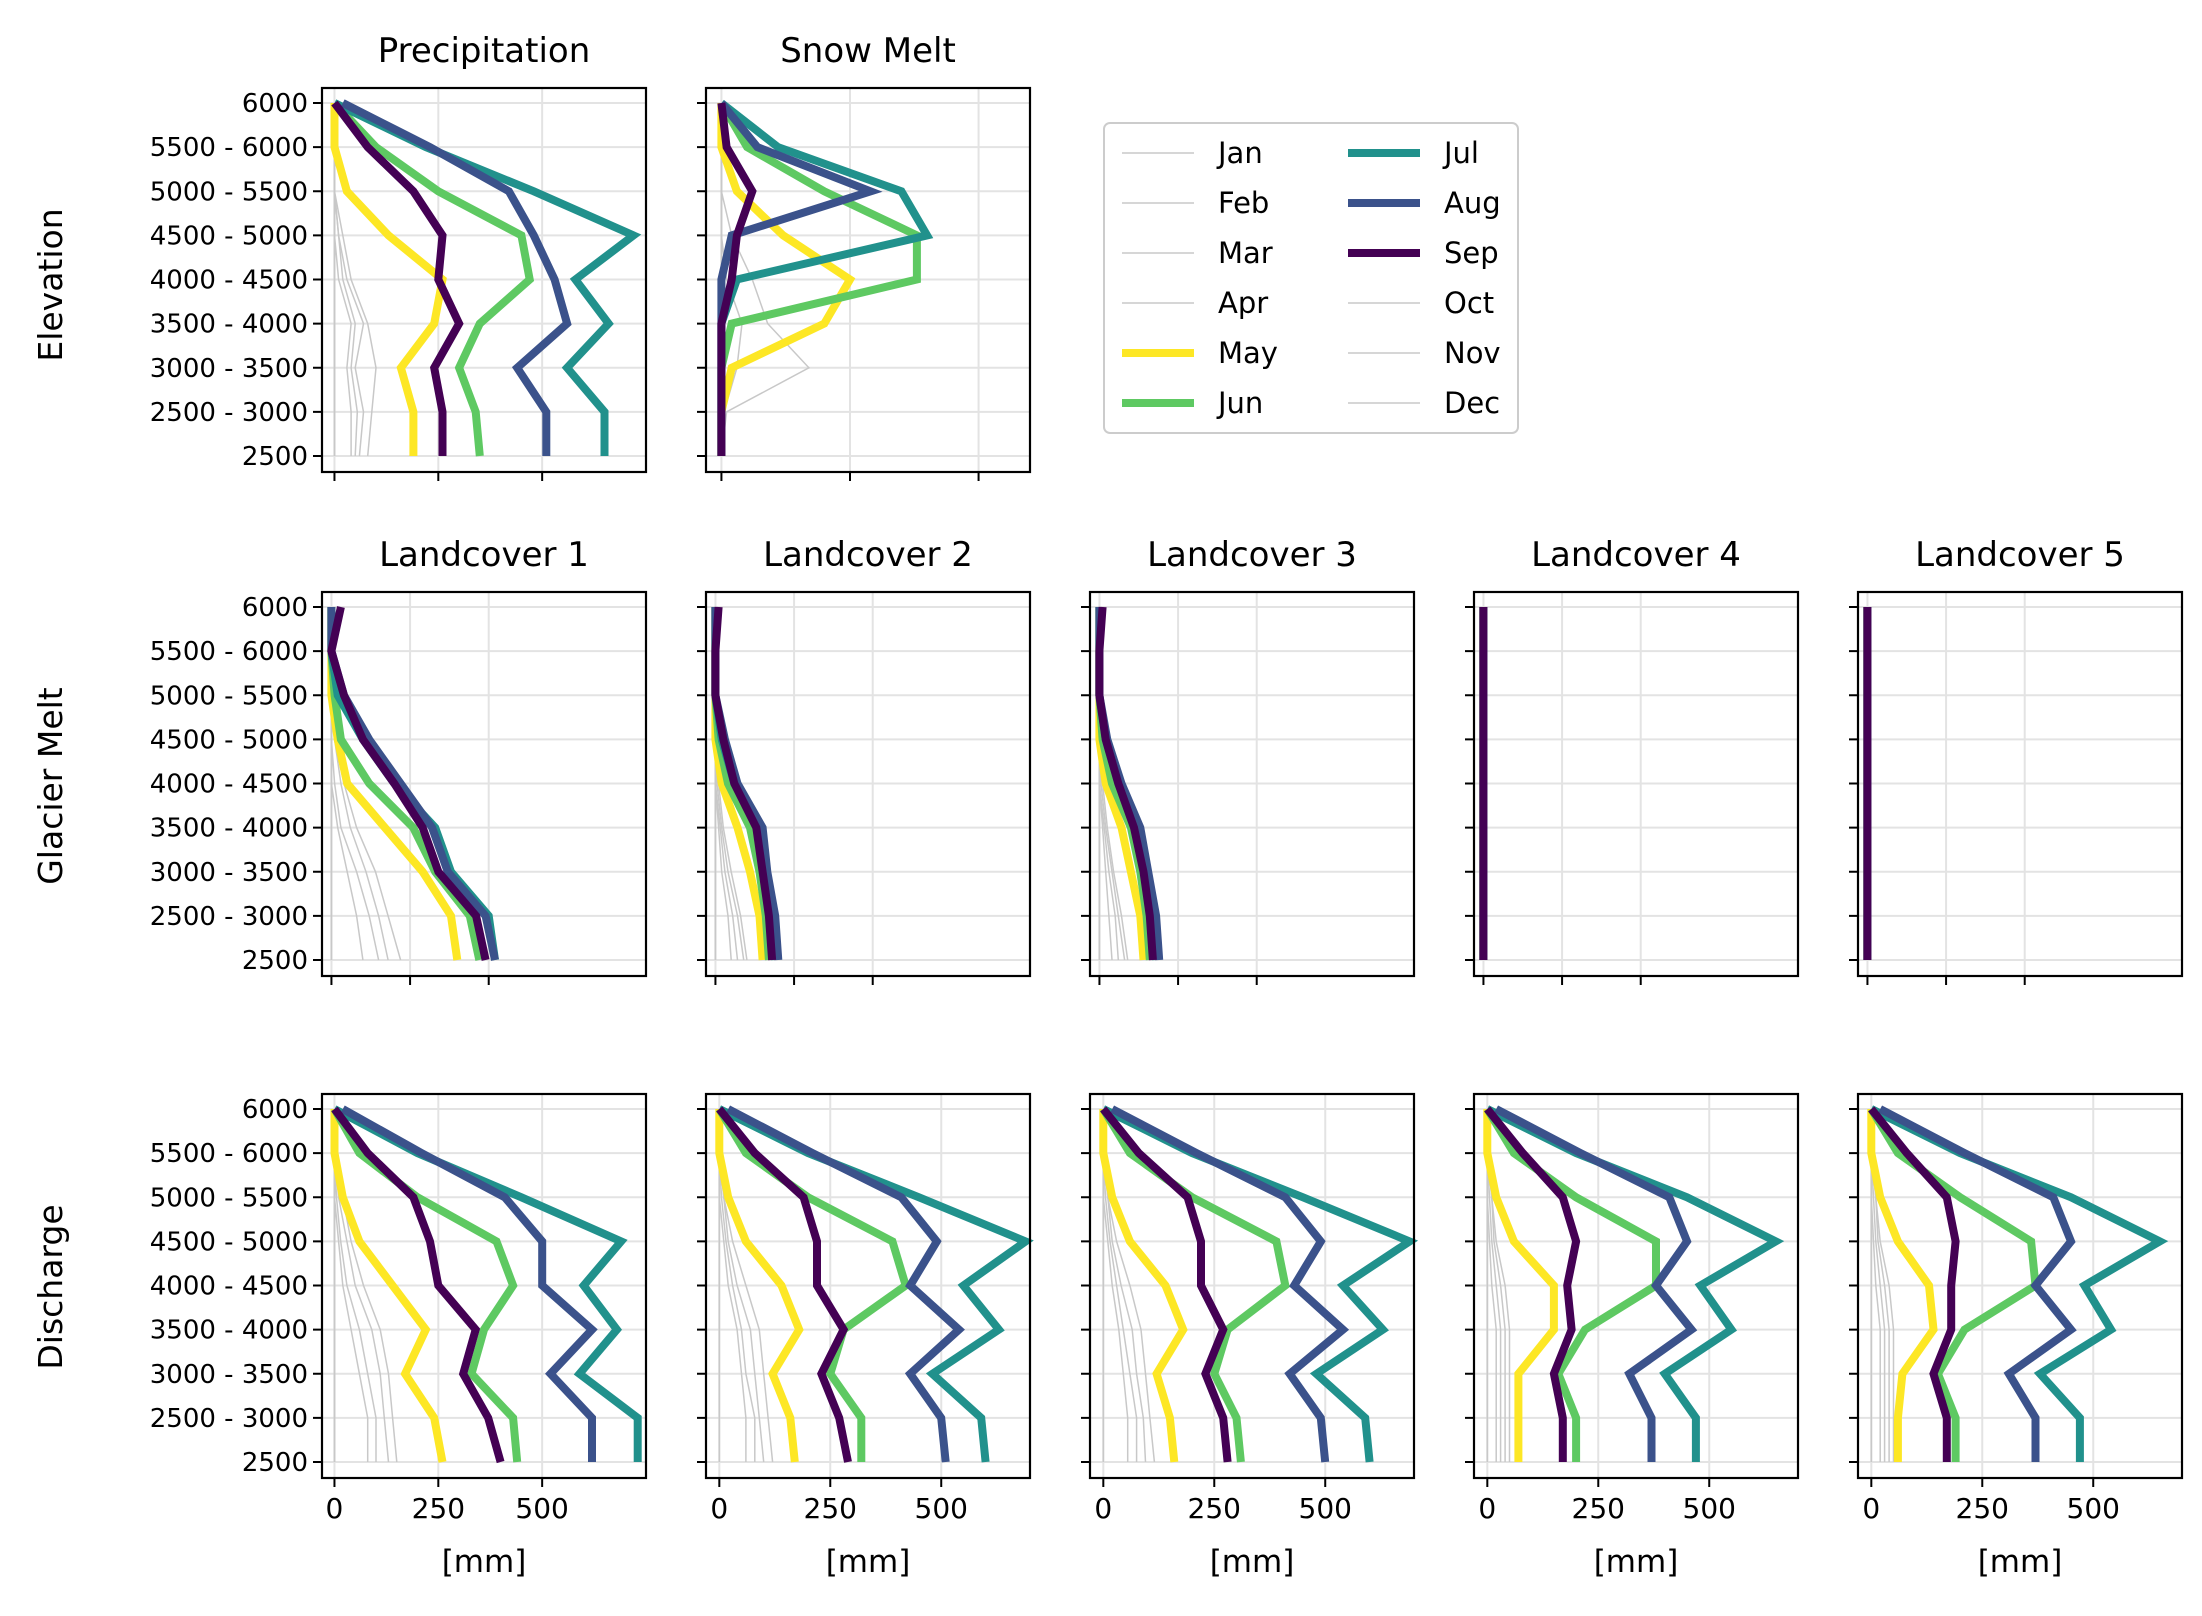  Describe the element at coordinates (864, 256) in the screenshot. I see `panel-snow-melt: Snow Melt` at that location.